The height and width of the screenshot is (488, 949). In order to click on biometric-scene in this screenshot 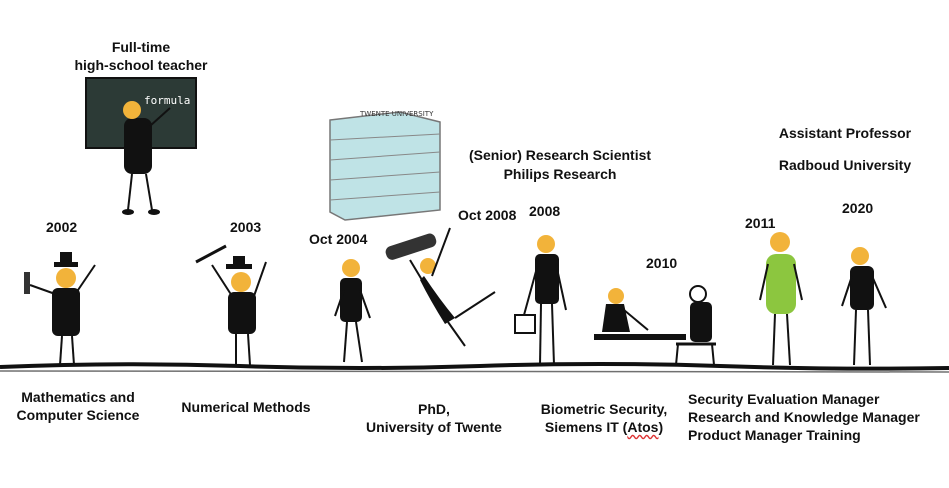, I will do `click(655, 325)`.